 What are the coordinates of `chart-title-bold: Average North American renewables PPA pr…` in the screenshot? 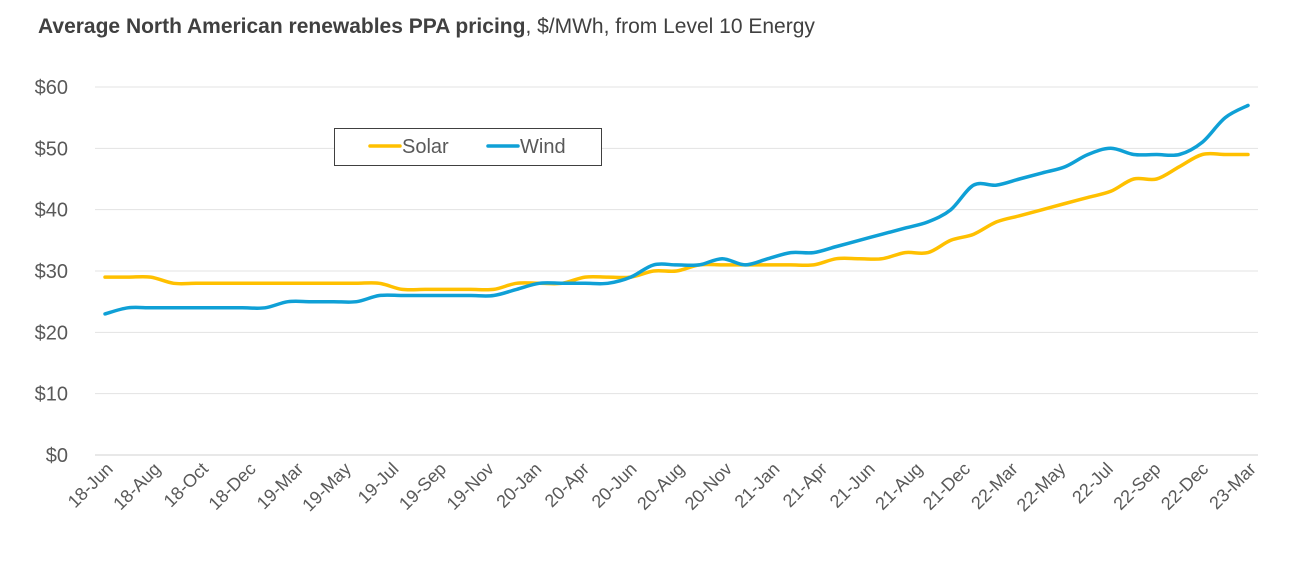 It's located at (282, 26).